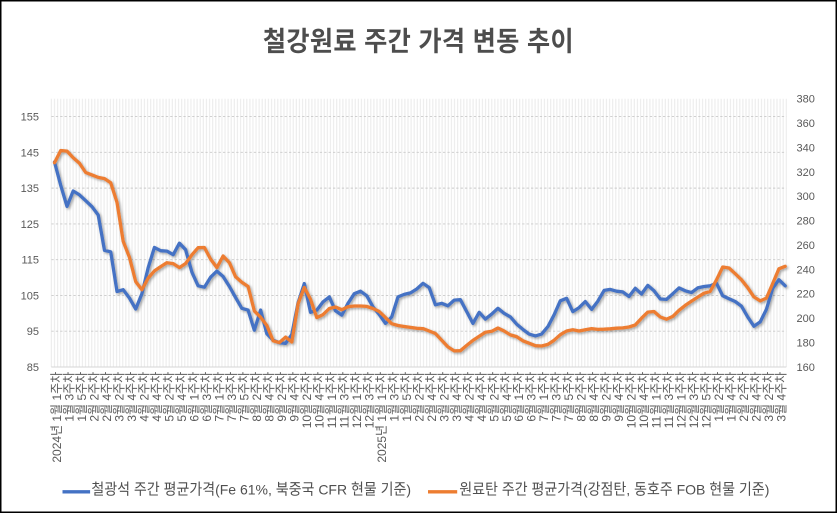 The width and height of the screenshot is (837, 513). I want to click on svg-text: (Fe, so click(225, 490).